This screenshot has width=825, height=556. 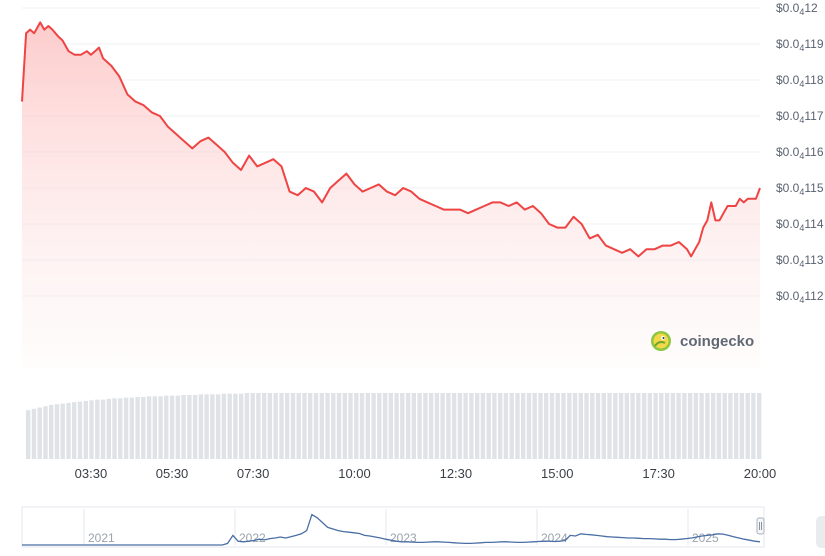 I want to click on scroll-handle, so click(x=820, y=532).